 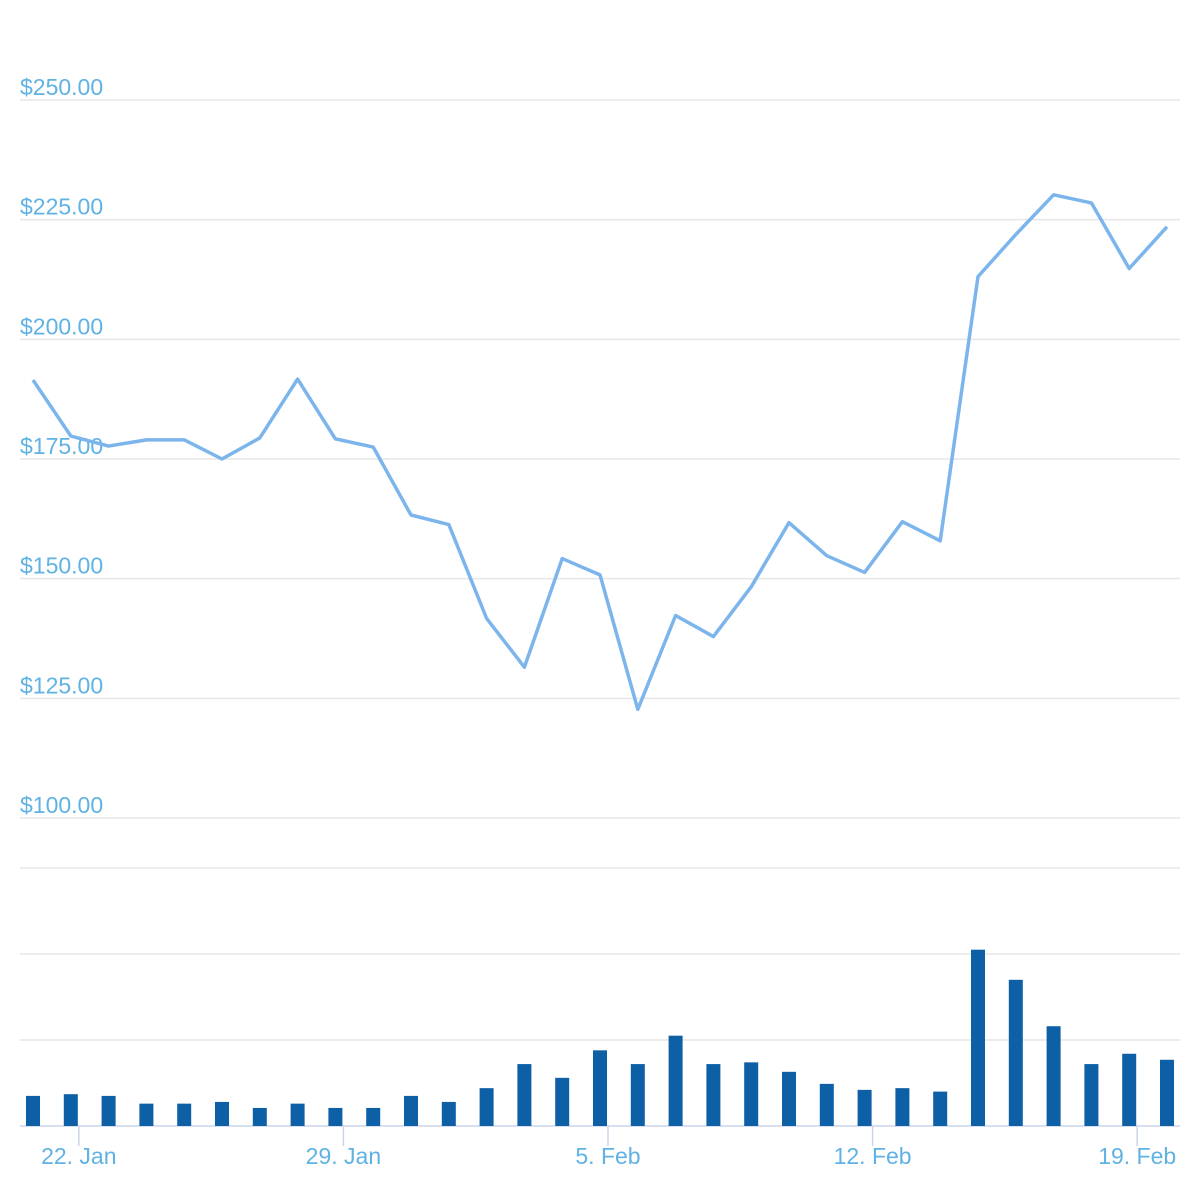 What do you see at coordinates (61, 207) in the screenshot?
I see `y-tick-label: $225.00` at bounding box center [61, 207].